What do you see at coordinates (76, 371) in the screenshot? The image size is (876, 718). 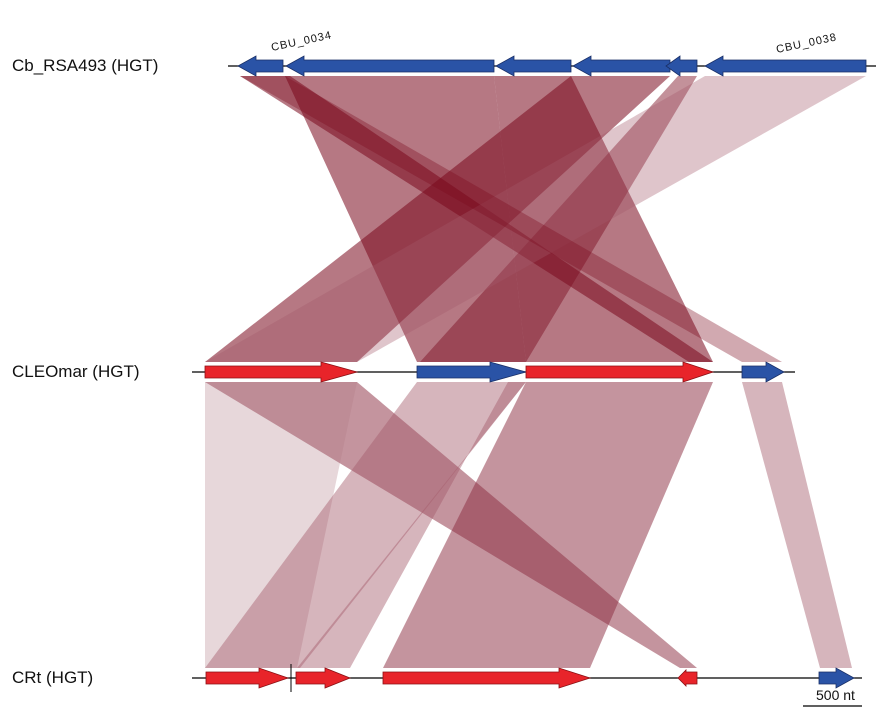 I see `track-label-cleo: CLEOmar (HGT)` at bounding box center [76, 371].